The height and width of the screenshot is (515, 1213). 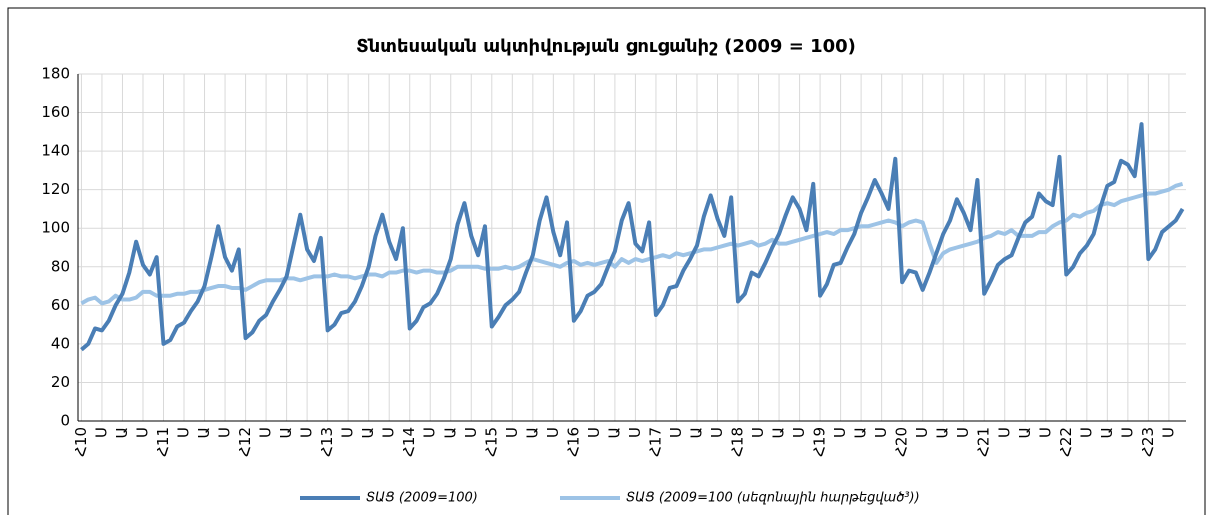 I want to click on x-tick-label: Հ11, so click(x=163, y=442).